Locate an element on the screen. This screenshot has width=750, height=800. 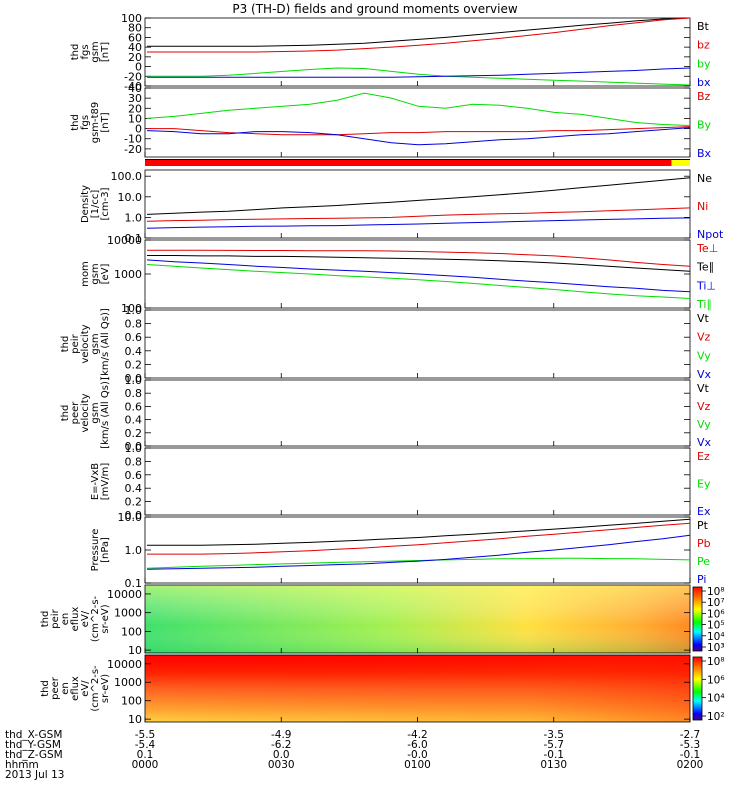
y-axis-label: thd peer en eflux eV/(cm^2-s-sr-eV) is located at coordinates (75, 688).